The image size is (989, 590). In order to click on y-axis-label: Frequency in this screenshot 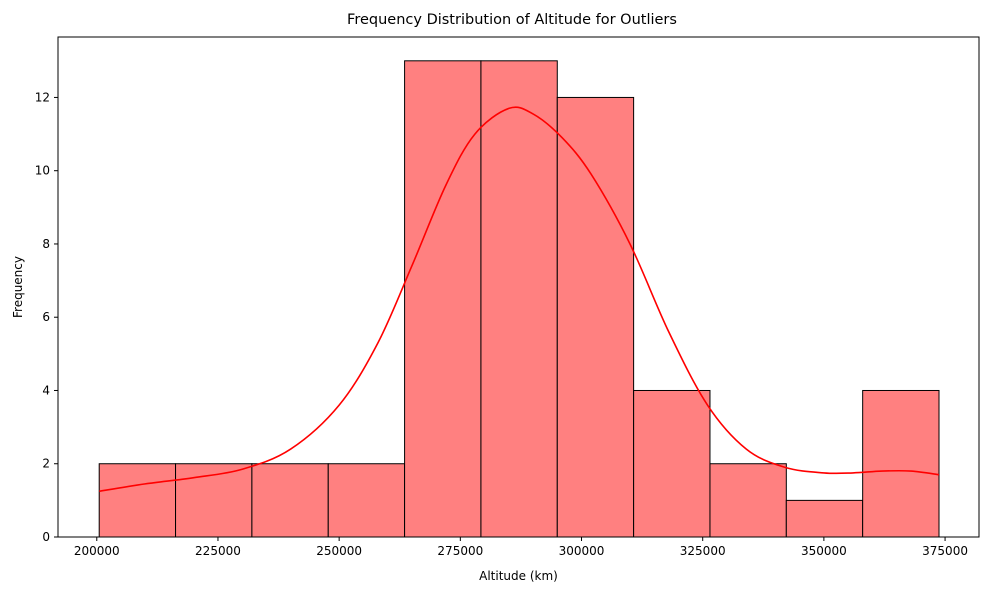, I will do `click(18, 287)`.